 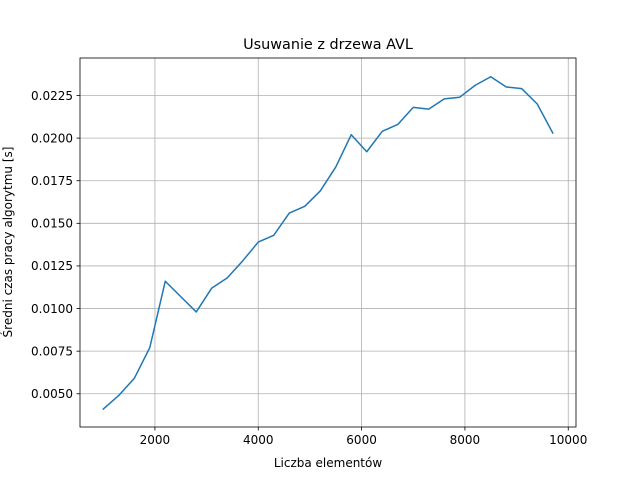 I want to click on x-tick-label: 4000, so click(x=258, y=440).